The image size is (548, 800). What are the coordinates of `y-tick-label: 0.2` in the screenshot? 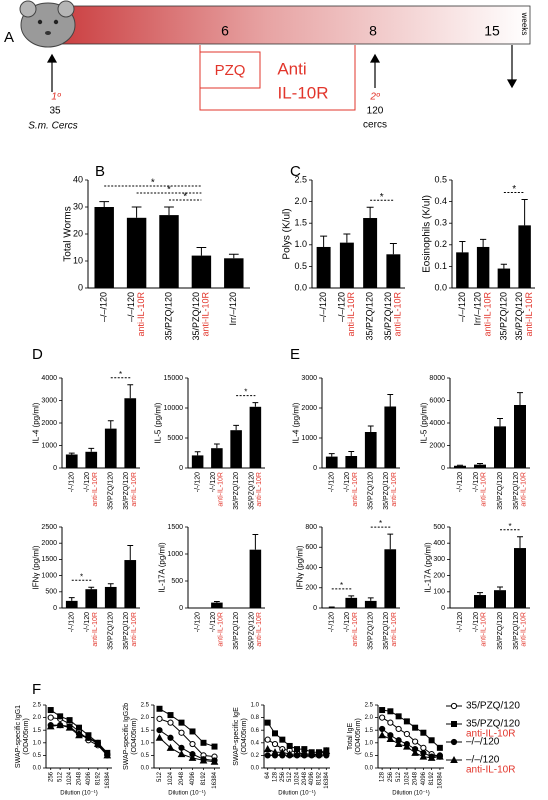 It's located at (255, 756).